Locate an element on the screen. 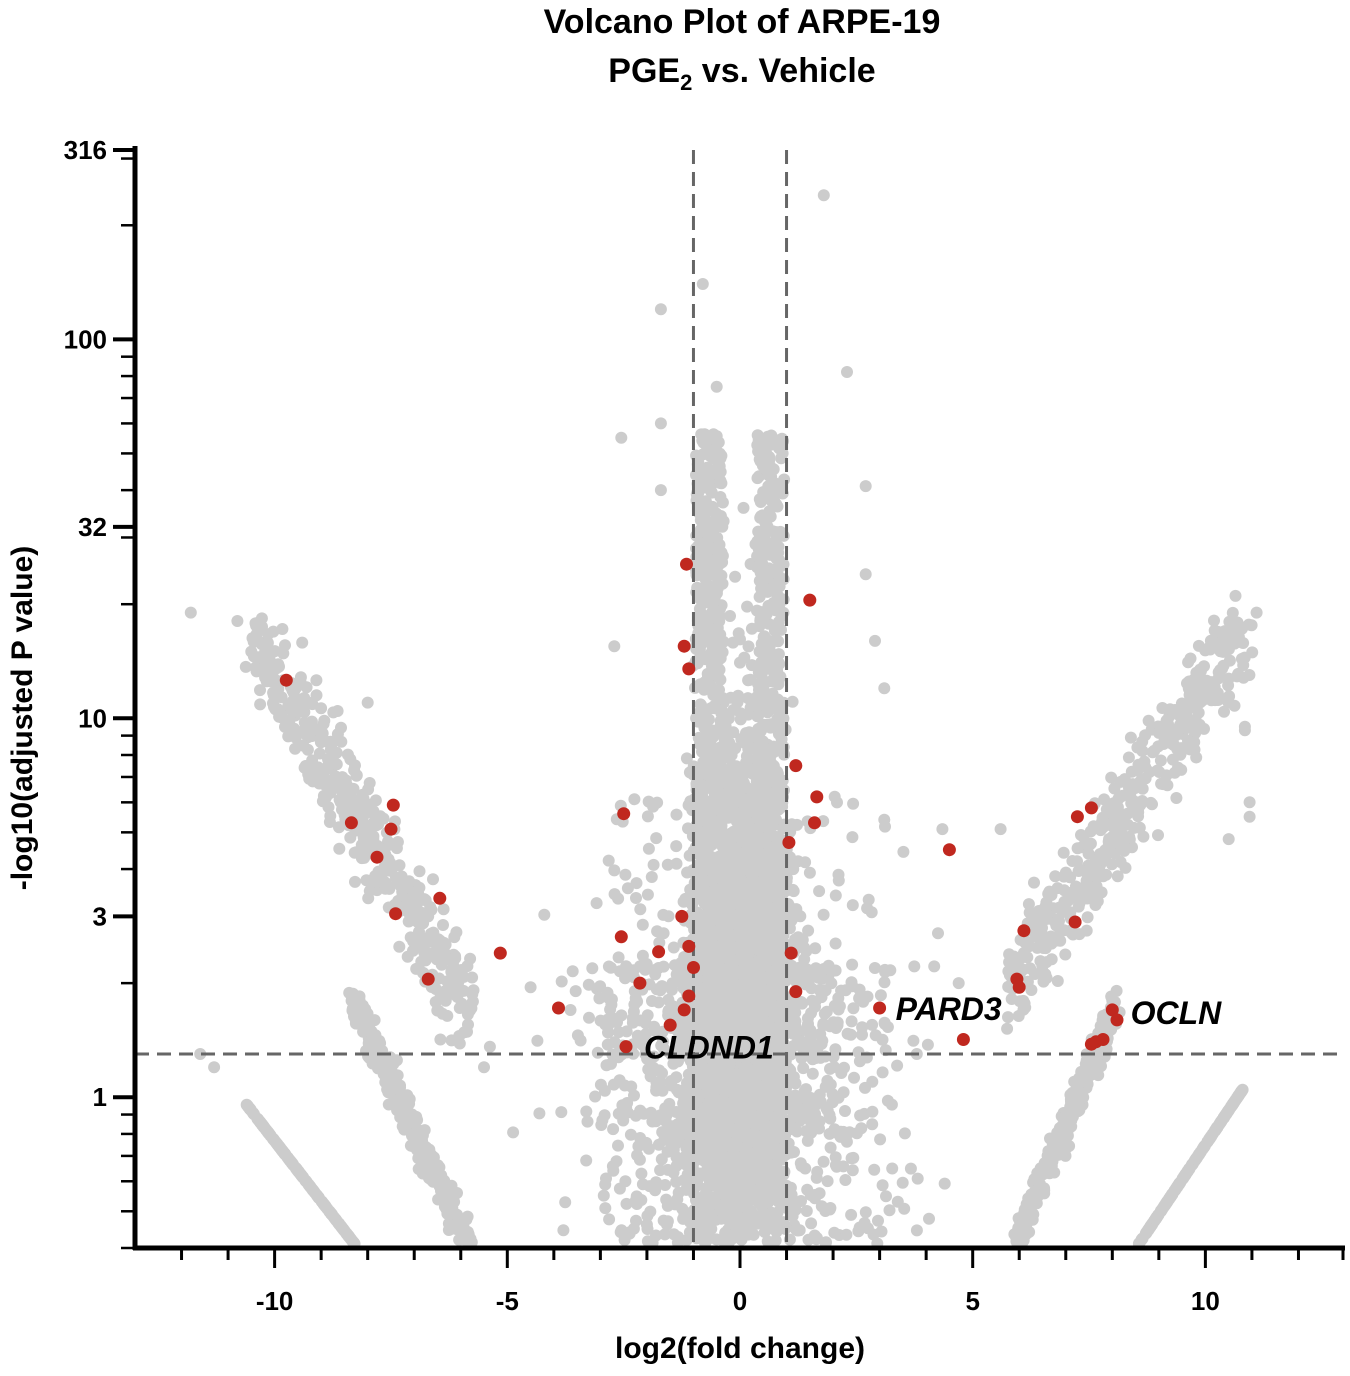  chart-title-subscript: 2 is located at coordinates (686, 82).